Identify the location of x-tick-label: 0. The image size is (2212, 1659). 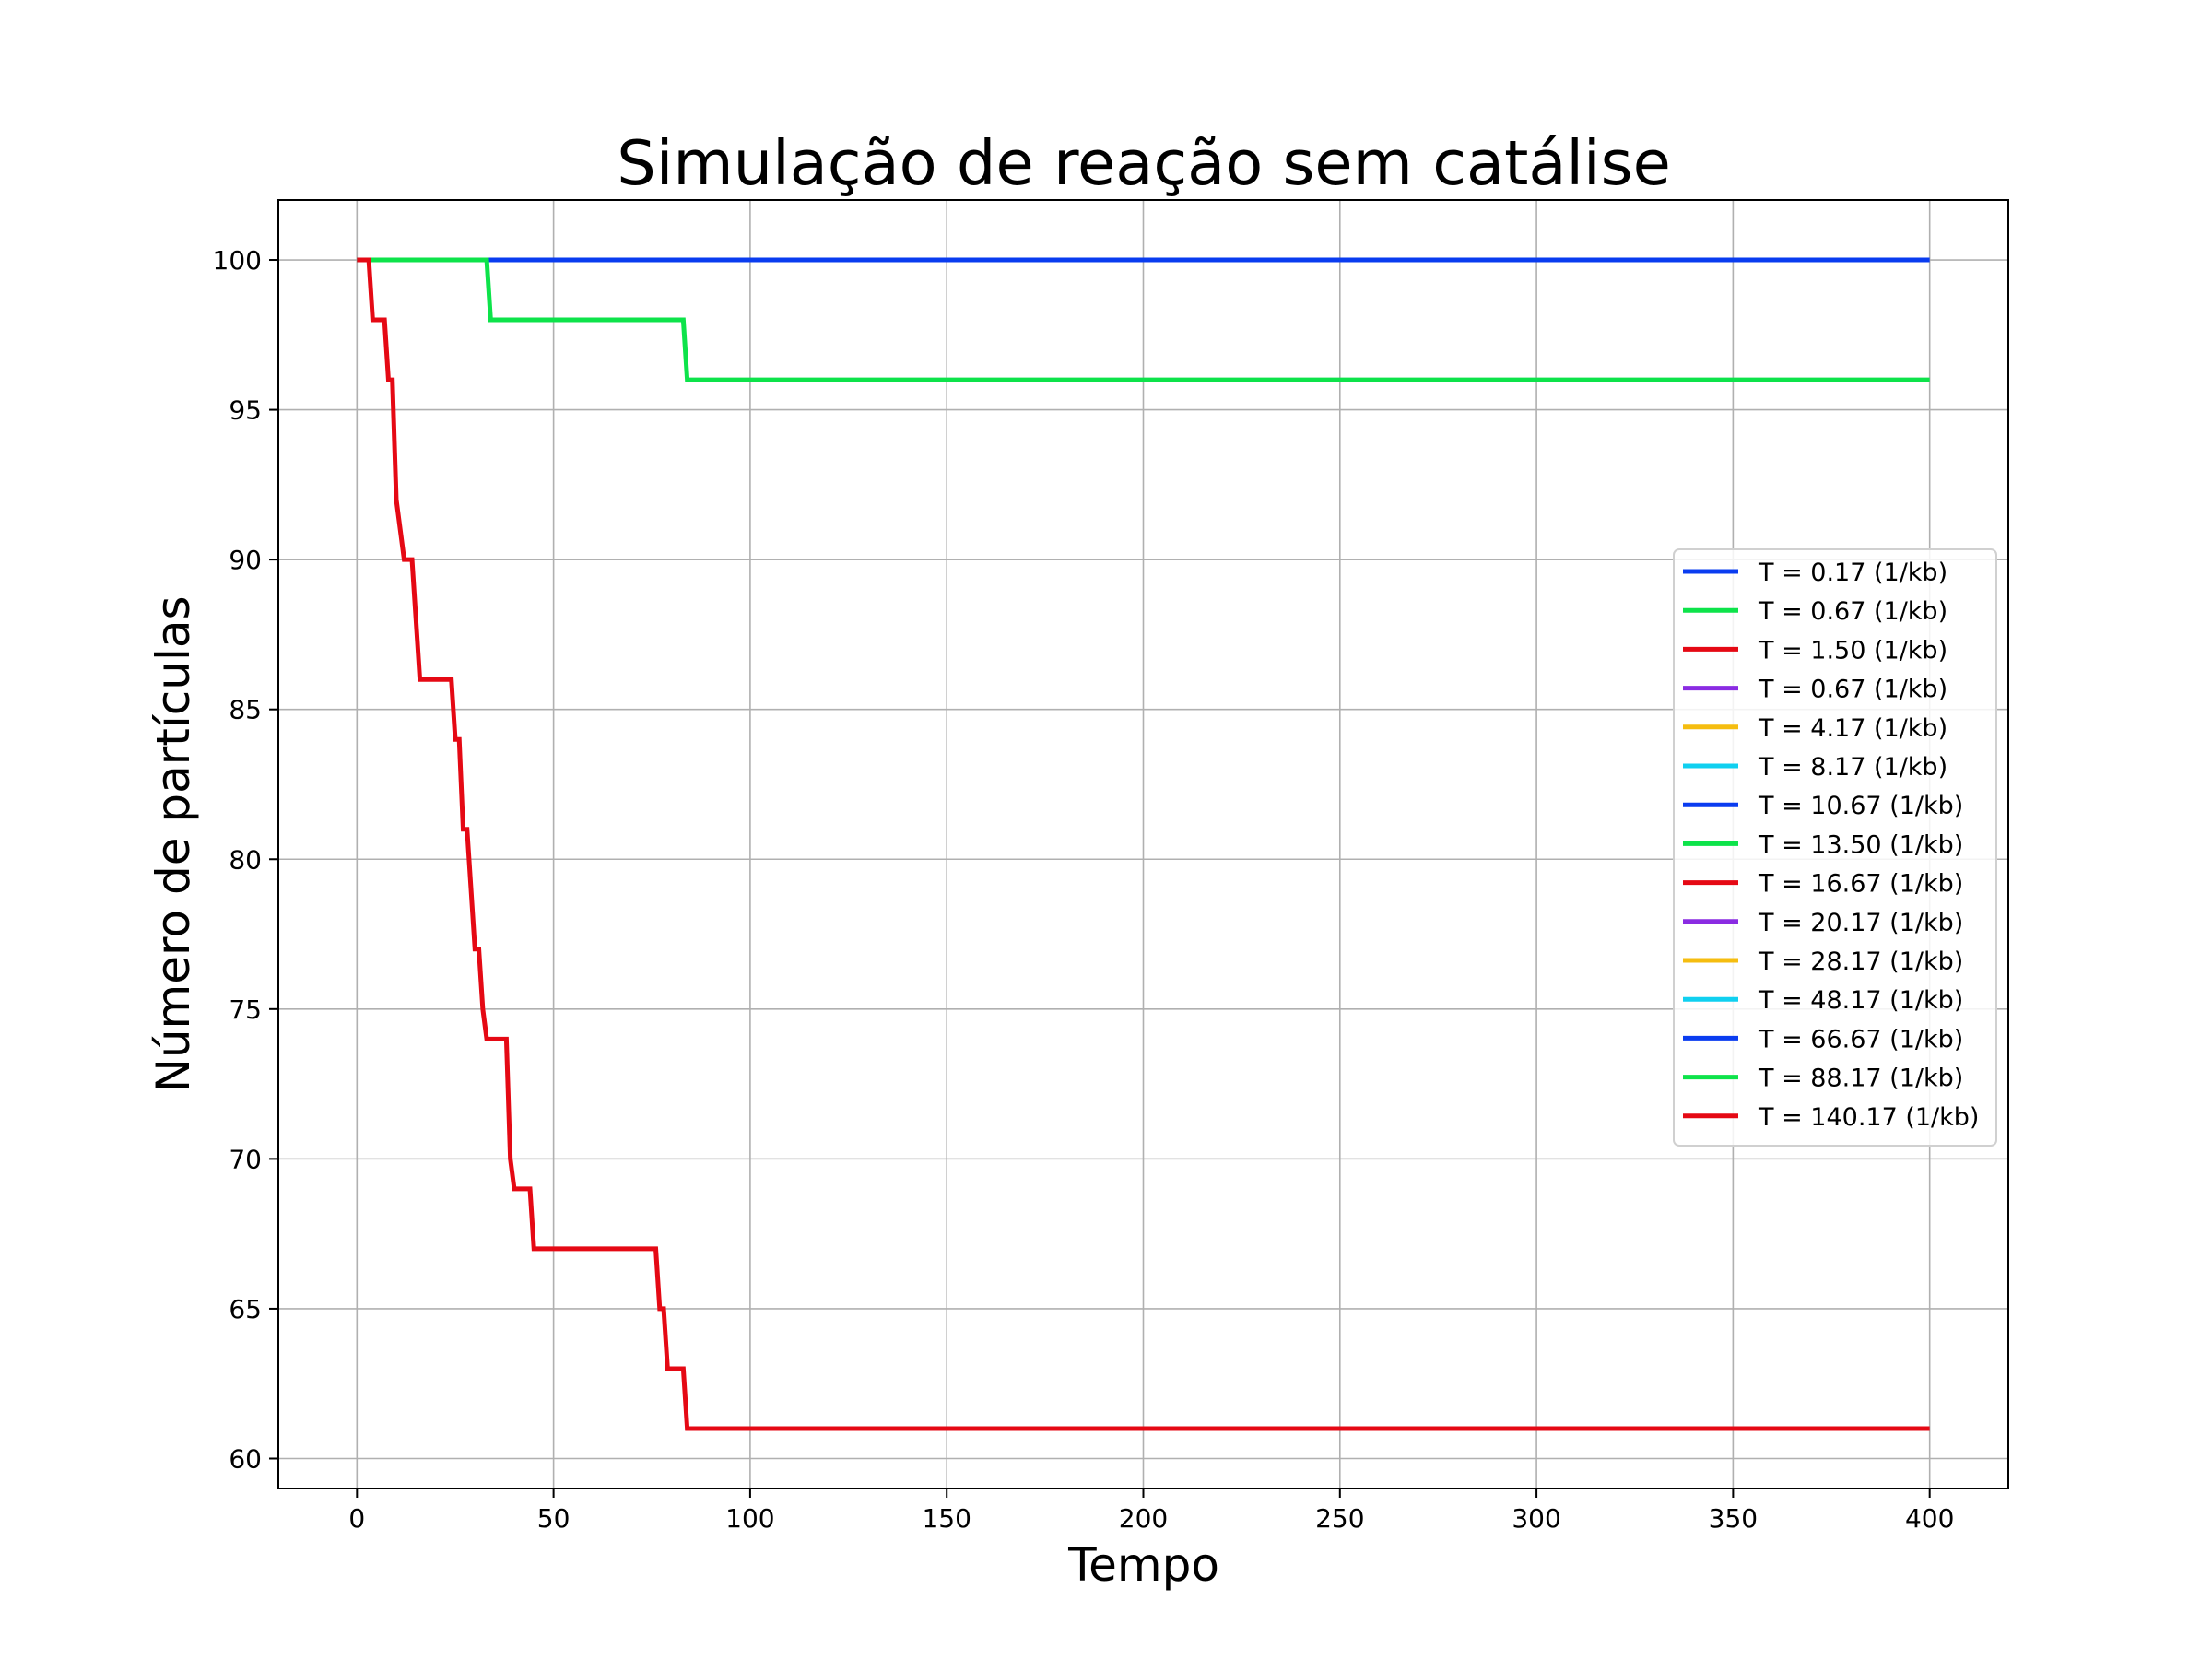
(356, 1518).